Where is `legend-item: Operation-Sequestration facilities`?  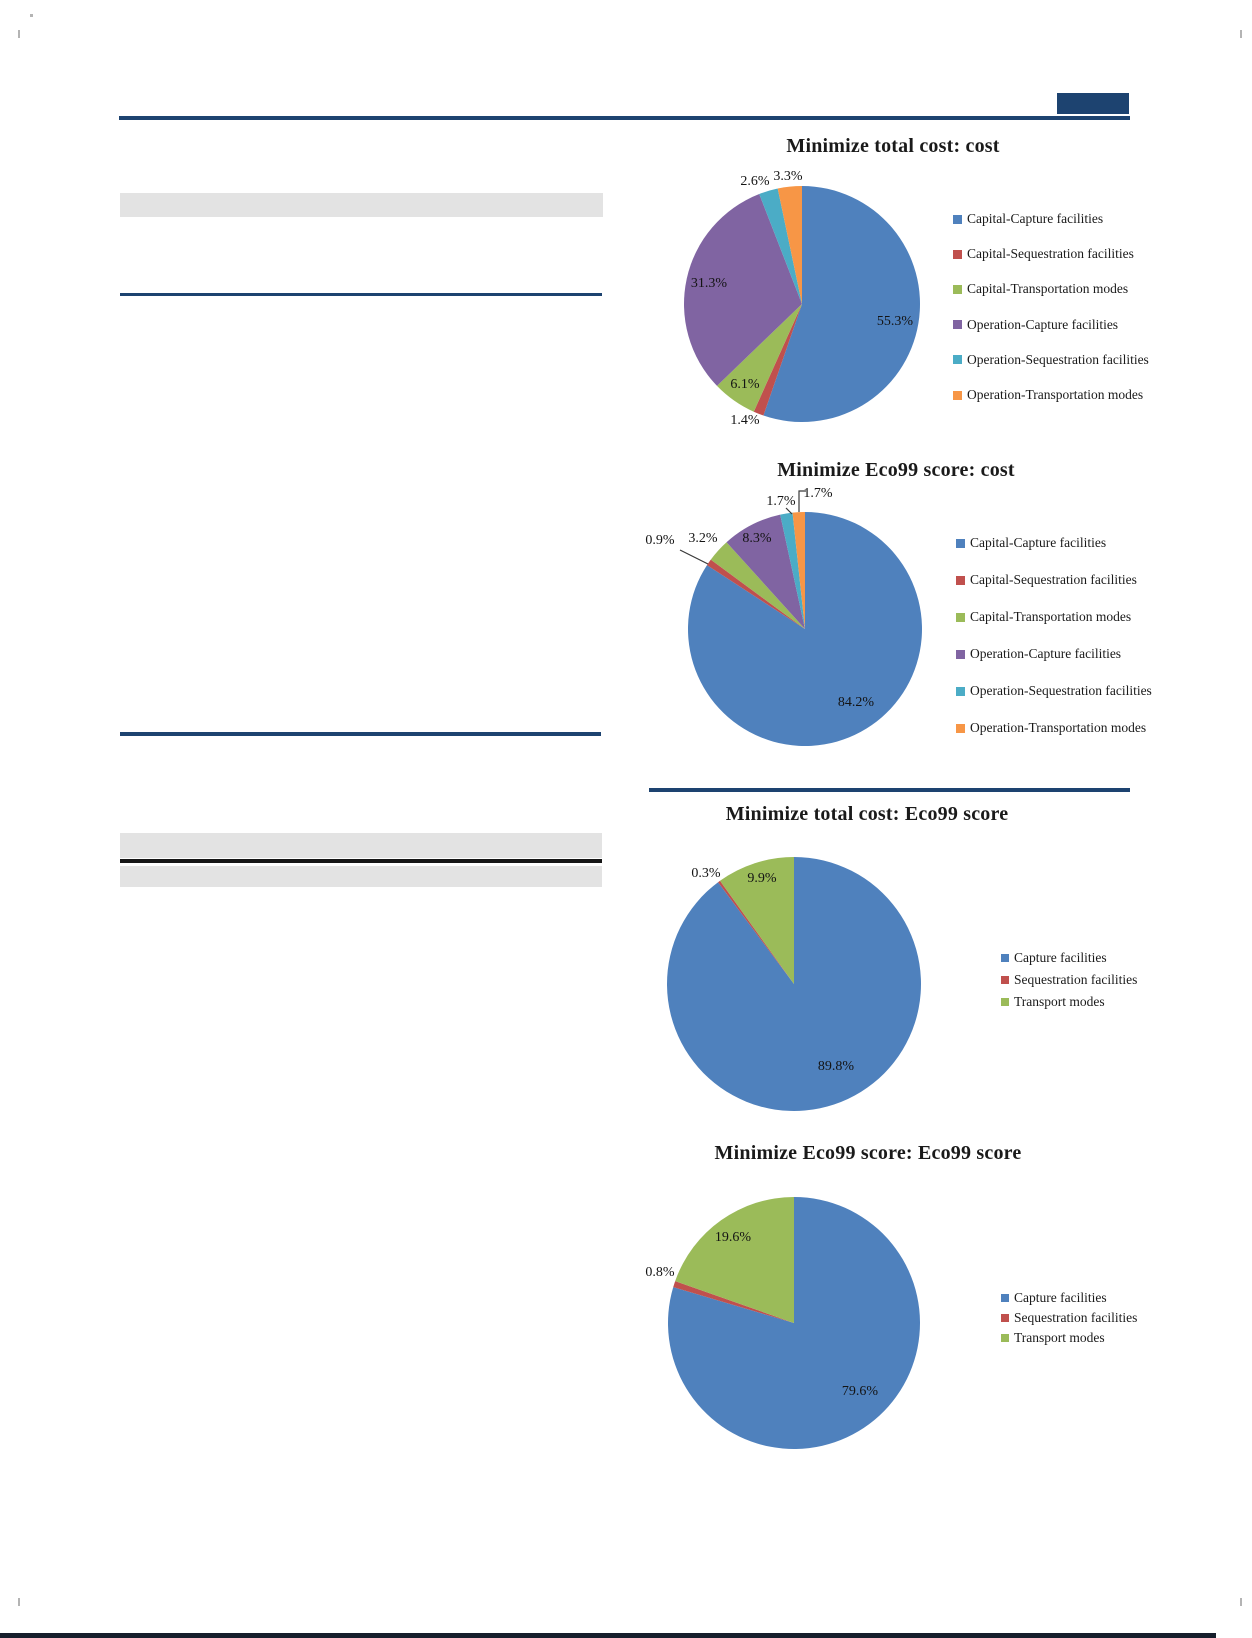 legend-item: Operation-Sequestration facilities is located at coordinates (1054, 691).